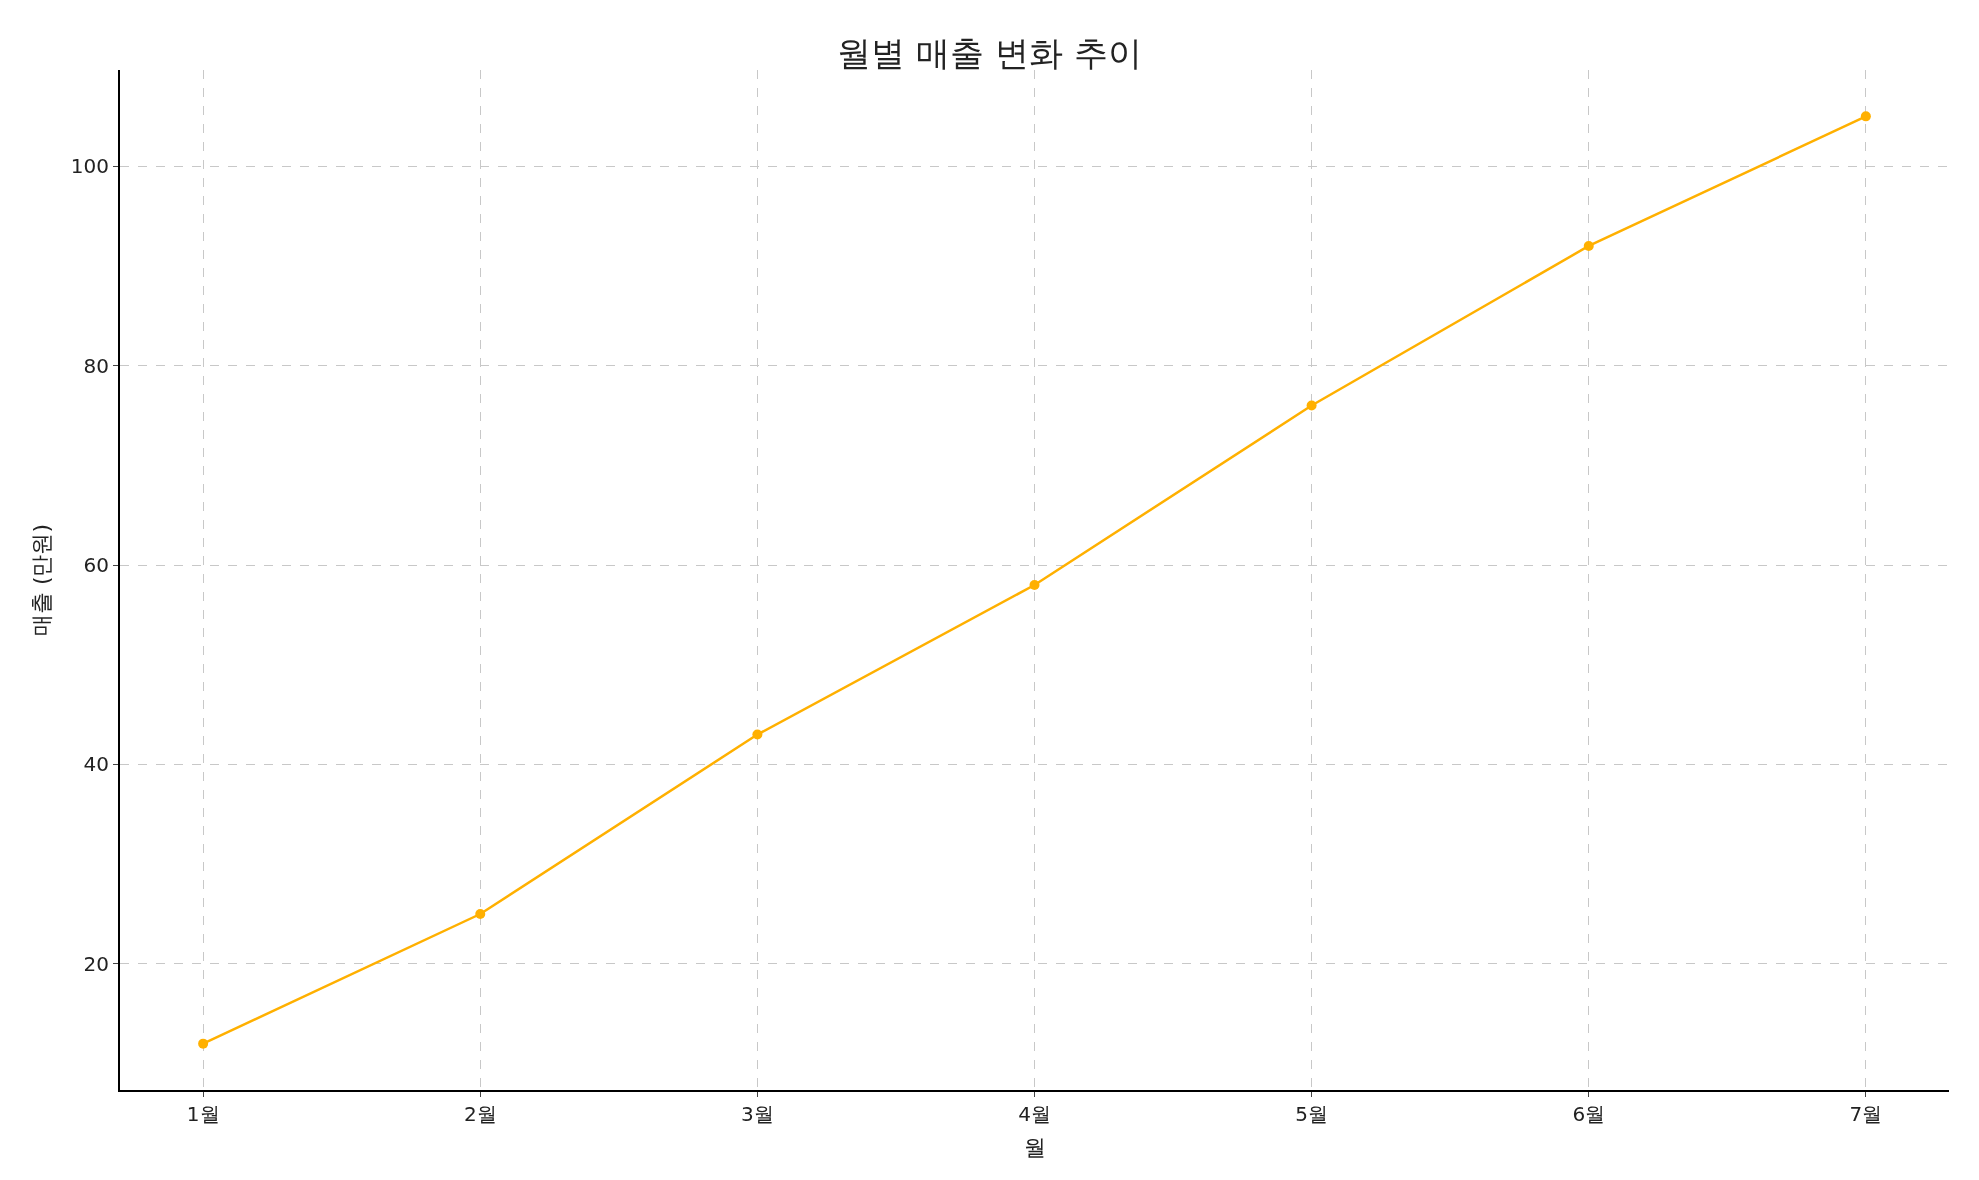 The width and height of the screenshot is (1979, 1180). I want to click on chart-title: 월별 매출 변화 추이, so click(989, 53).